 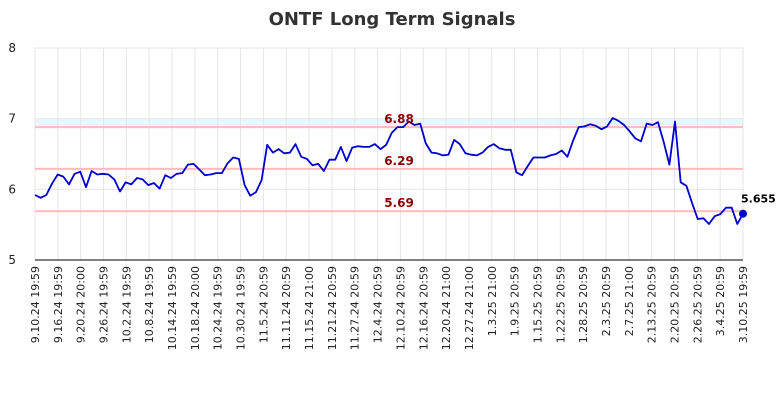 What do you see at coordinates (423, 308) in the screenshot?
I see `x-tick-label: 12.16.24 20:59` at bounding box center [423, 308].